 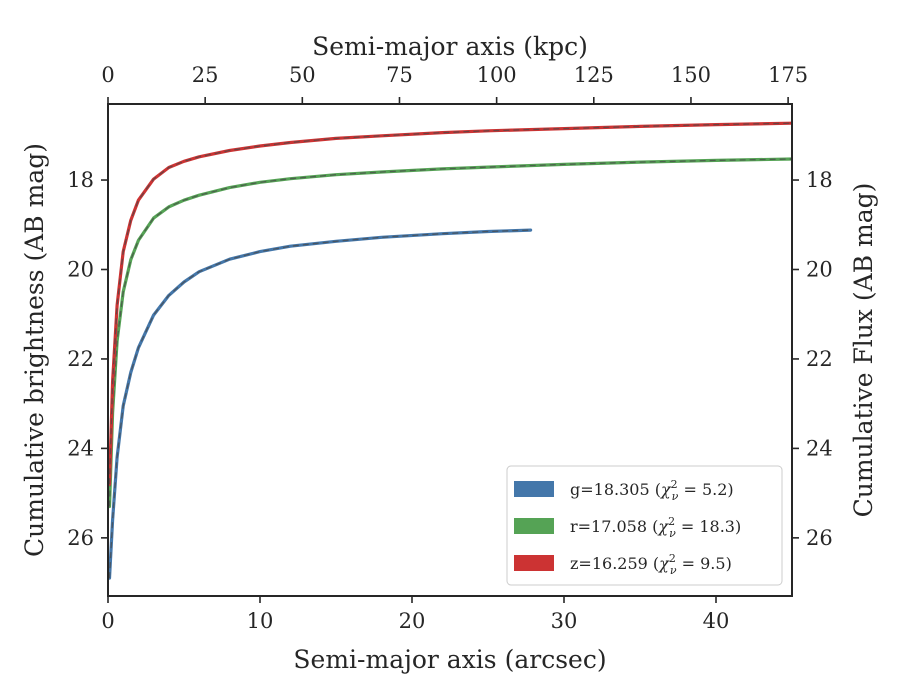 What do you see at coordinates (716, 621) in the screenshot?
I see `x-tick-label: 40` at bounding box center [716, 621].